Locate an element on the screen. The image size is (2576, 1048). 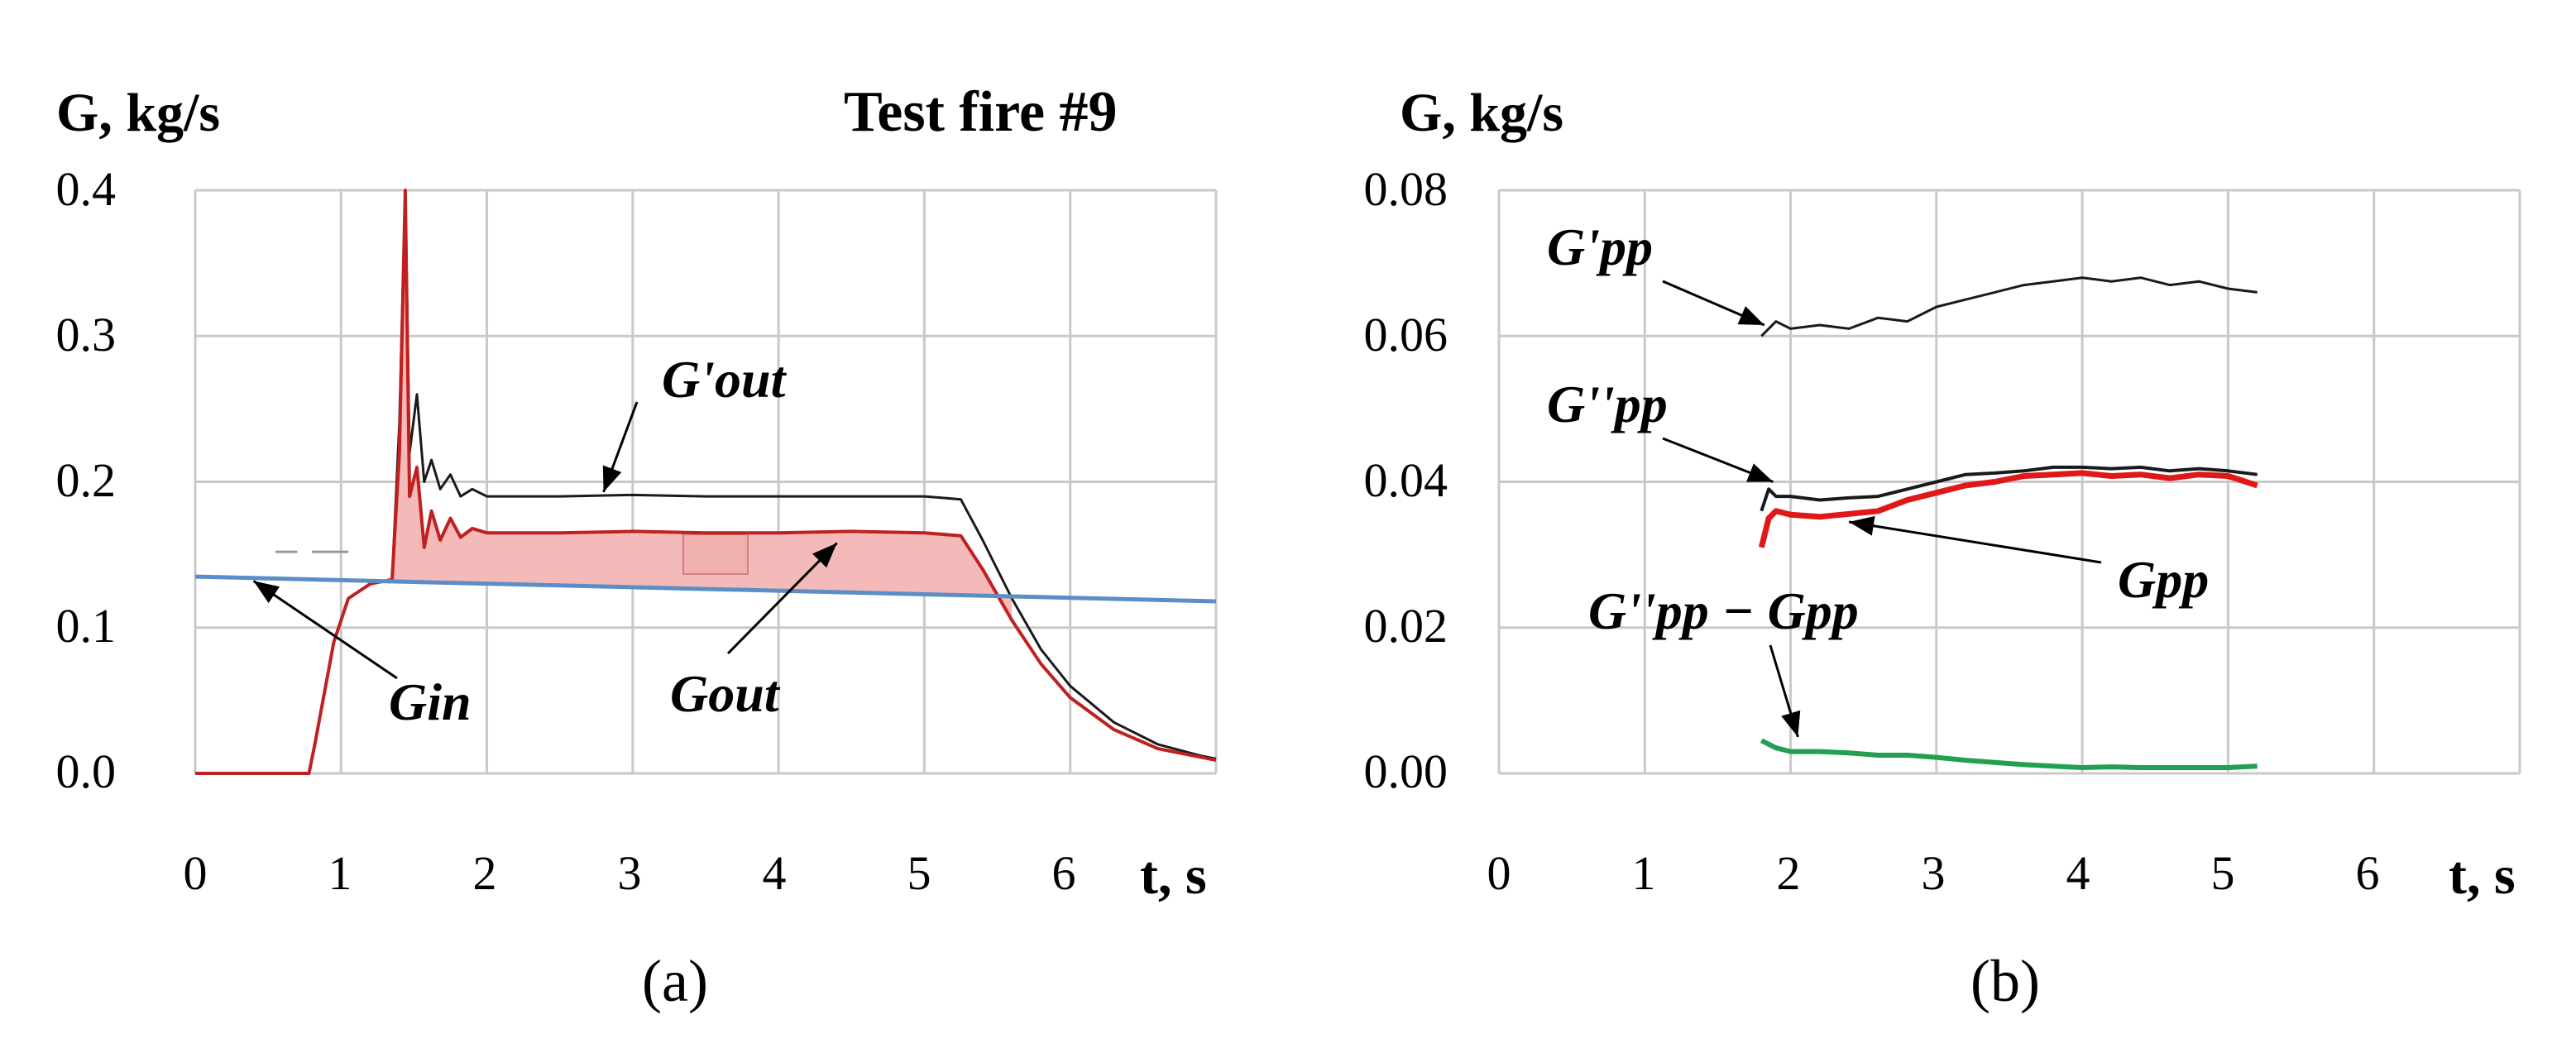
b-ytick: 0.06 is located at coordinates (1406, 334).